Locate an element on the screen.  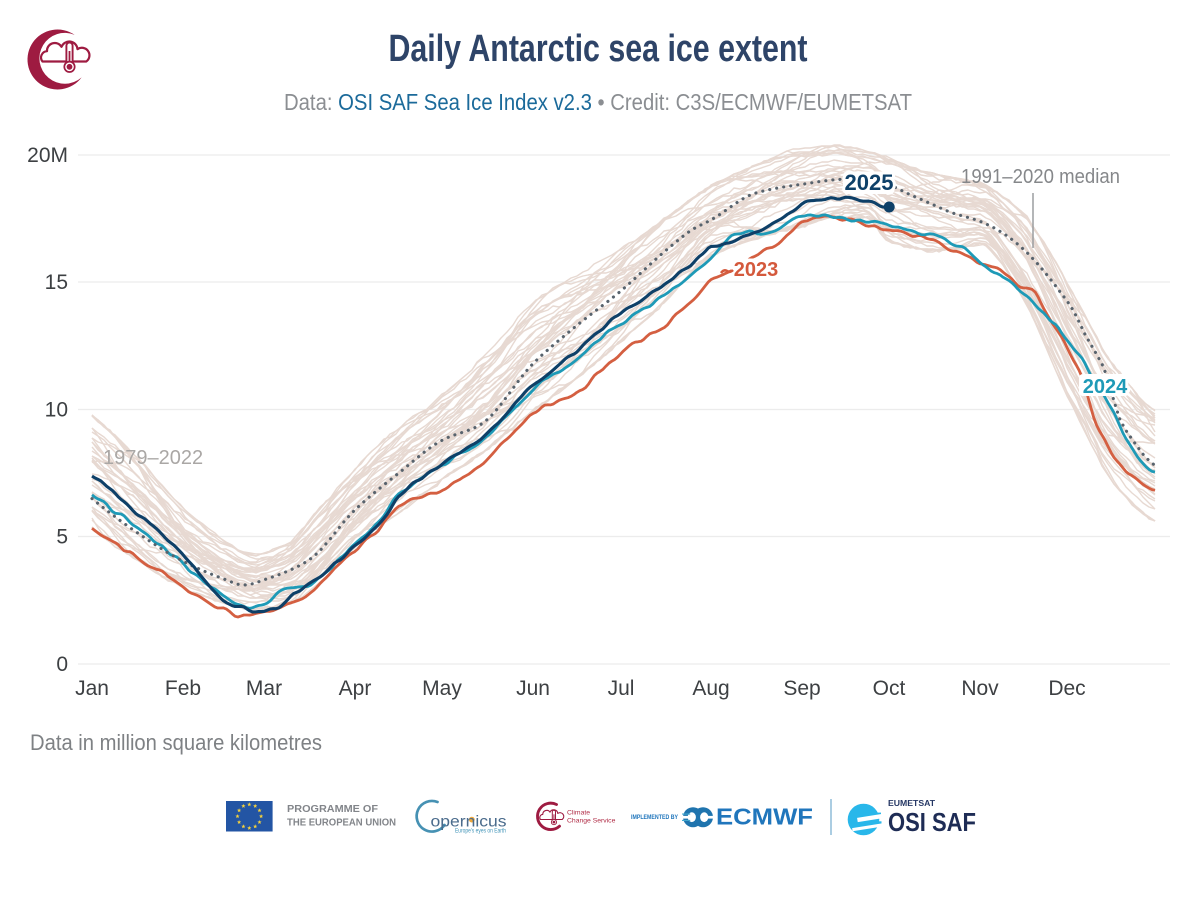
svg-text: 0 is located at coordinates (62, 664).